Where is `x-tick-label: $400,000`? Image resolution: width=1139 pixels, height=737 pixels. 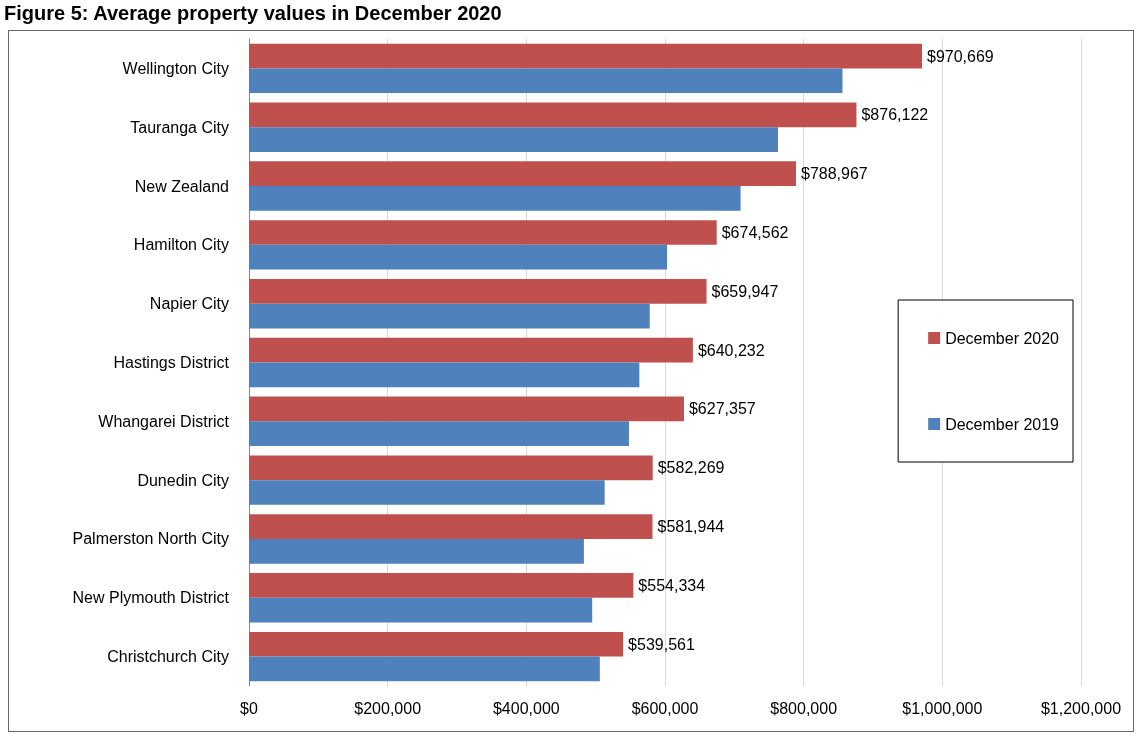
x-tick-label: $400,000 is located at coordinates (526, 708).